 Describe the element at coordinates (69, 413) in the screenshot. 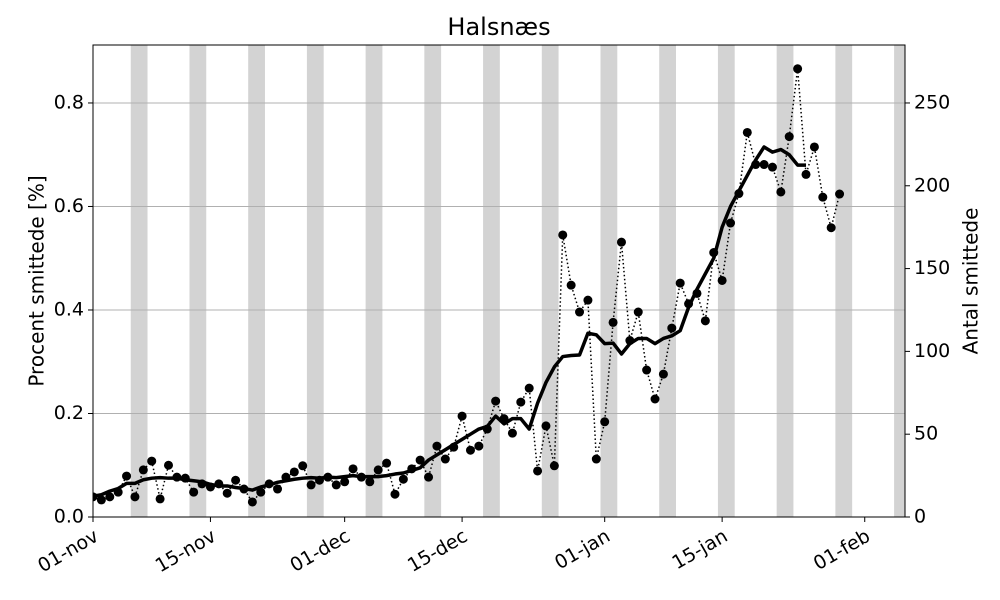

I see `y-tick-label: 0.2` at that location.